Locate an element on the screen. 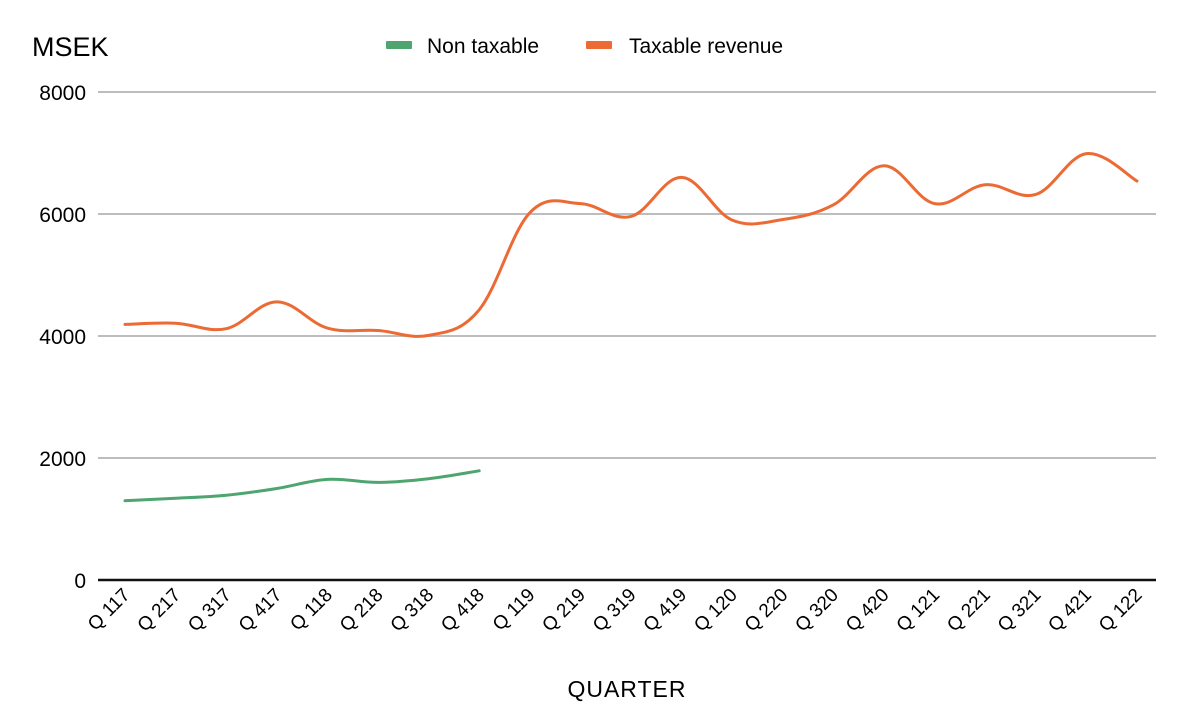  x-tick-label: Q 417 is located at coordinates (260, 610).